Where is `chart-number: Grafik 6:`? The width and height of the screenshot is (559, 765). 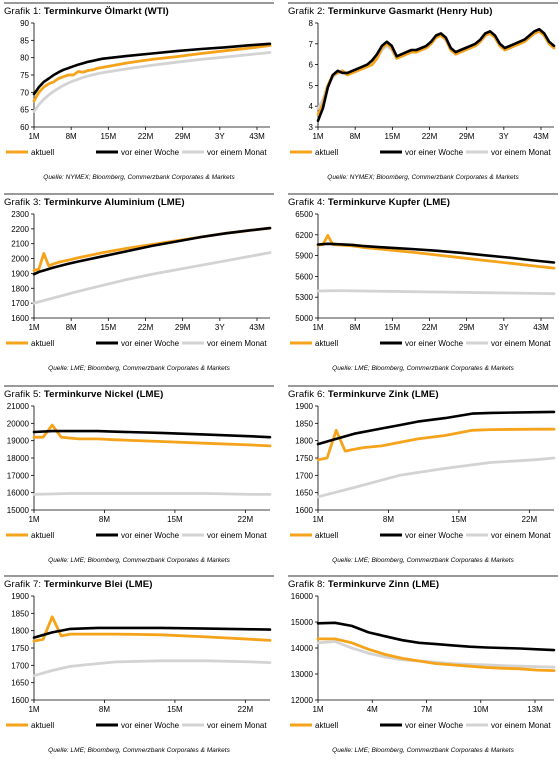
chart-number: Grafik 6: is located at coordinates (307, 394).